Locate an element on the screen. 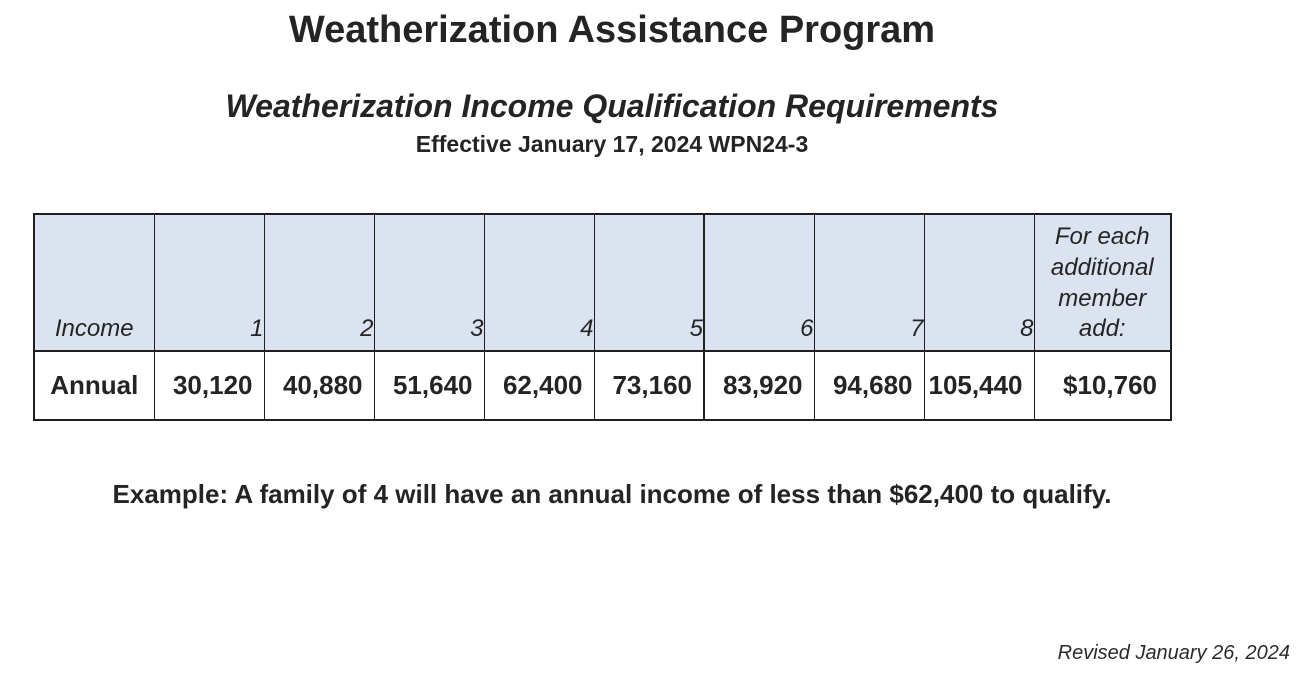 This screenshot has width=1304, height=678. cell-income-size-2: 40,880 is located at coordinates (319, 386).